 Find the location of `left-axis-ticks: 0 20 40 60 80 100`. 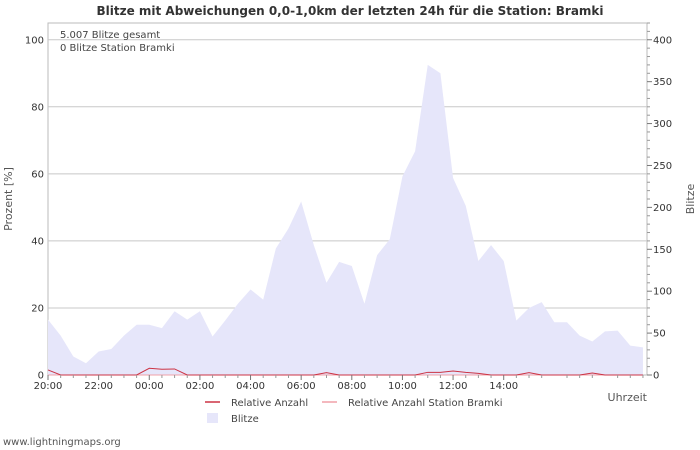

left-axis-ticks: 0 20 40 60 80 100 is located at coordinates (34, 208).